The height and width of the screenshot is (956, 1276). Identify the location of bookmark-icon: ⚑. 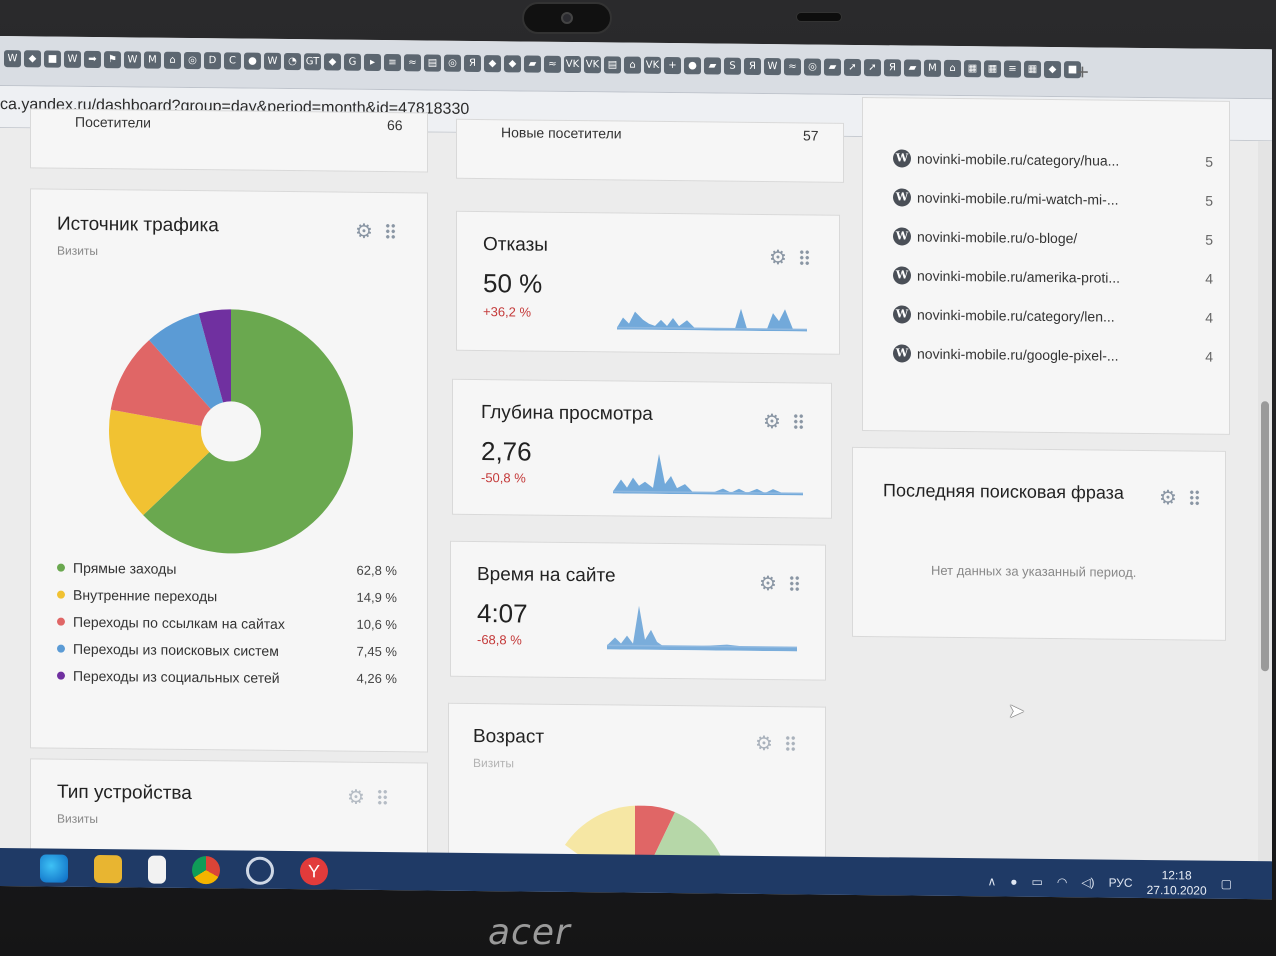
(112, 60).